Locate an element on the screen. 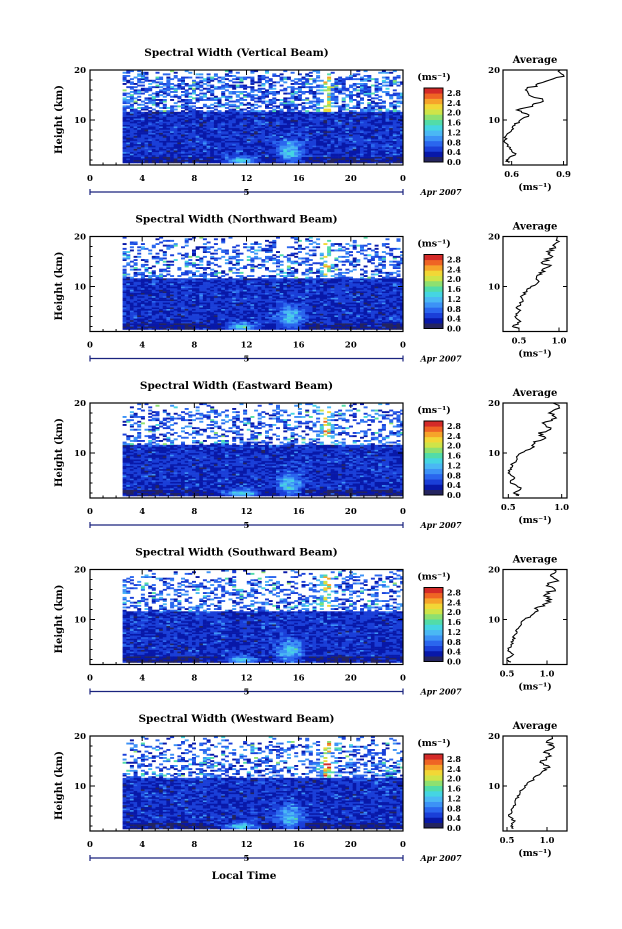 The width and height of the screenshot is (622, 929). colorbar-swatch is located at coordinates (433, 133).